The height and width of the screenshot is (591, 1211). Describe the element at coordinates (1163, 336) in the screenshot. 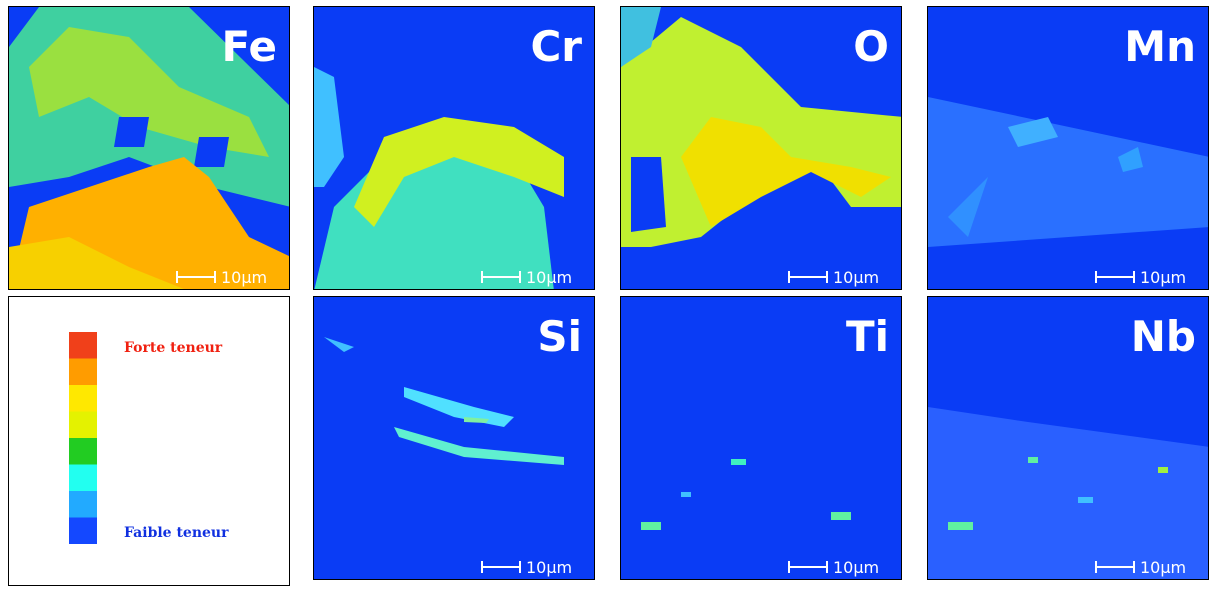

I see `element-label: Nb` at that location.